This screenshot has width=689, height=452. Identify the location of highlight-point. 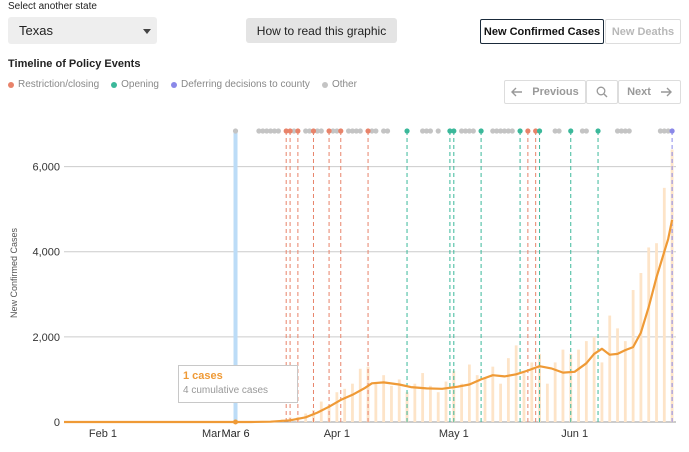
(236, 422).